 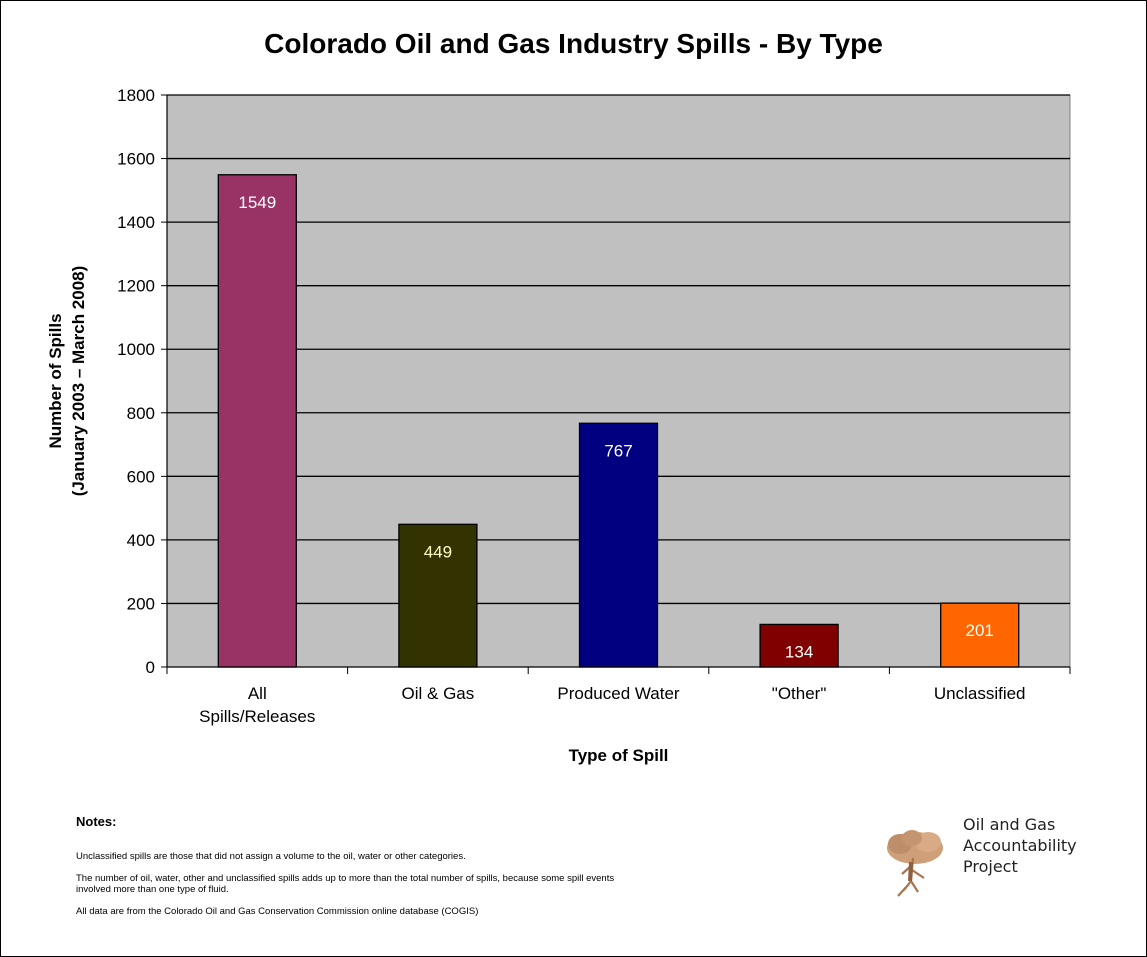 I want to click on y-tick-label: 400, so click(x=141, y=540).